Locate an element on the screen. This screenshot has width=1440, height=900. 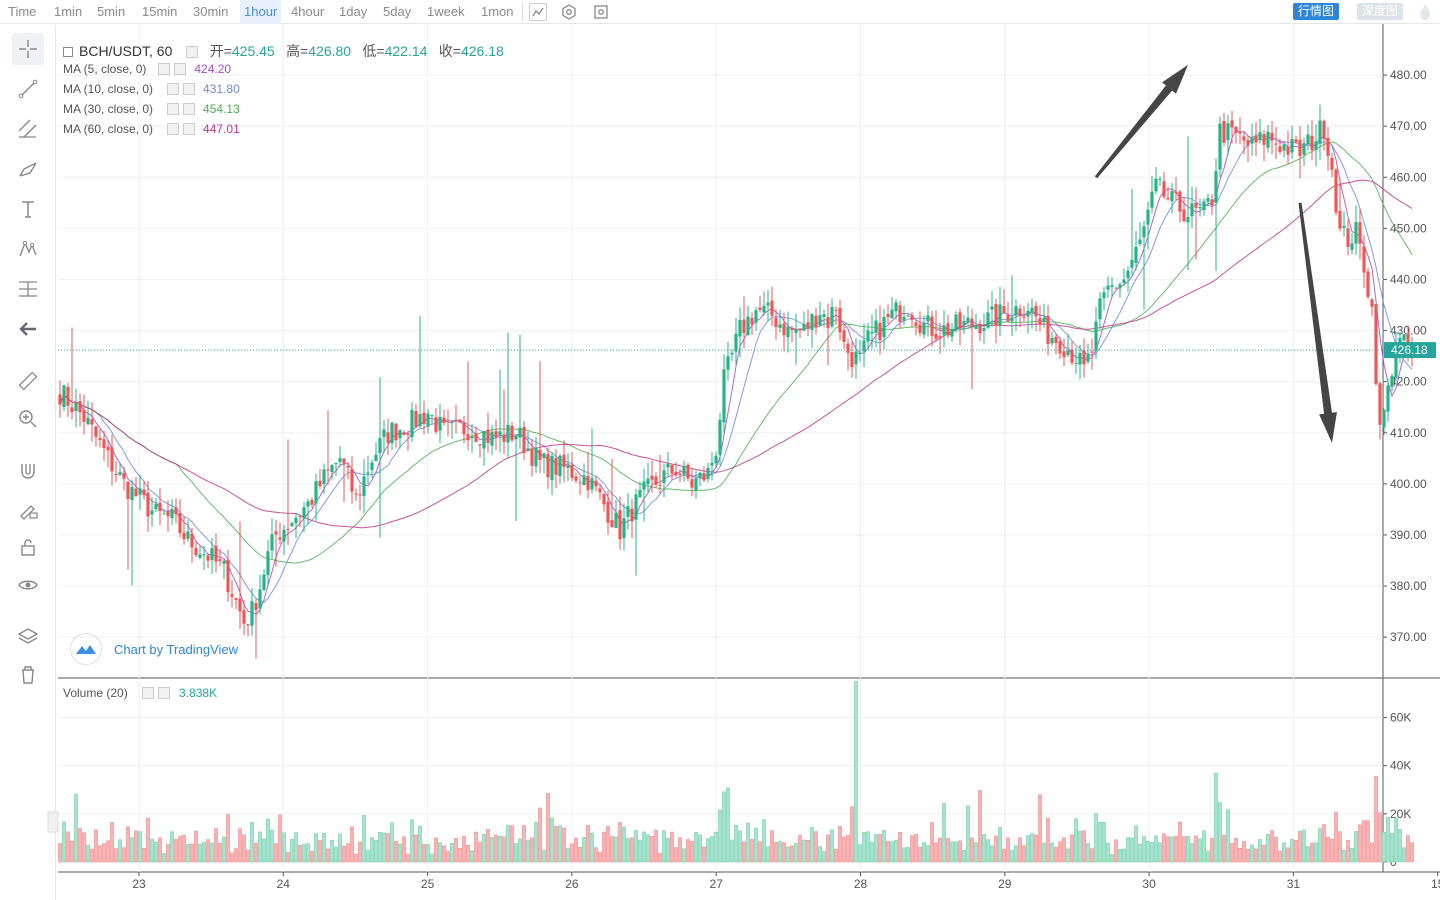
timeframe-1day: 1day is located at coordinates (353, 11).